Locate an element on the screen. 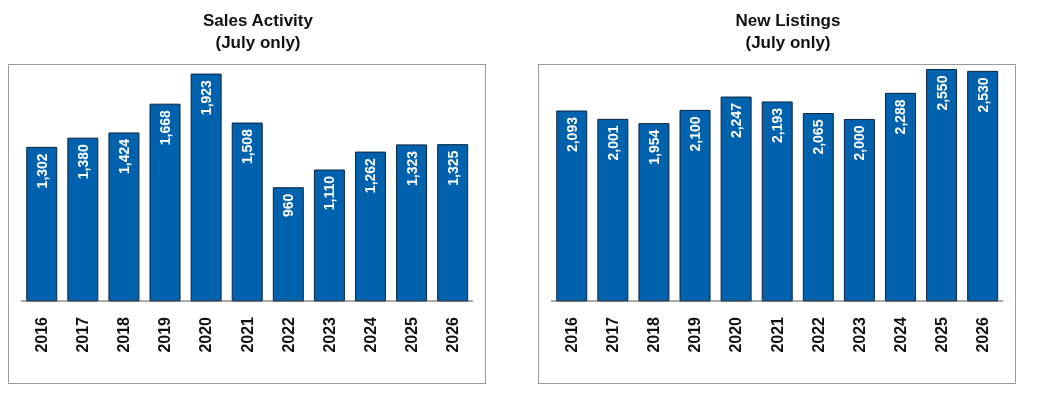 The width and height of the screenshot is (1050, 395). data-label: 1,508 is located at coordinates (247, 146).